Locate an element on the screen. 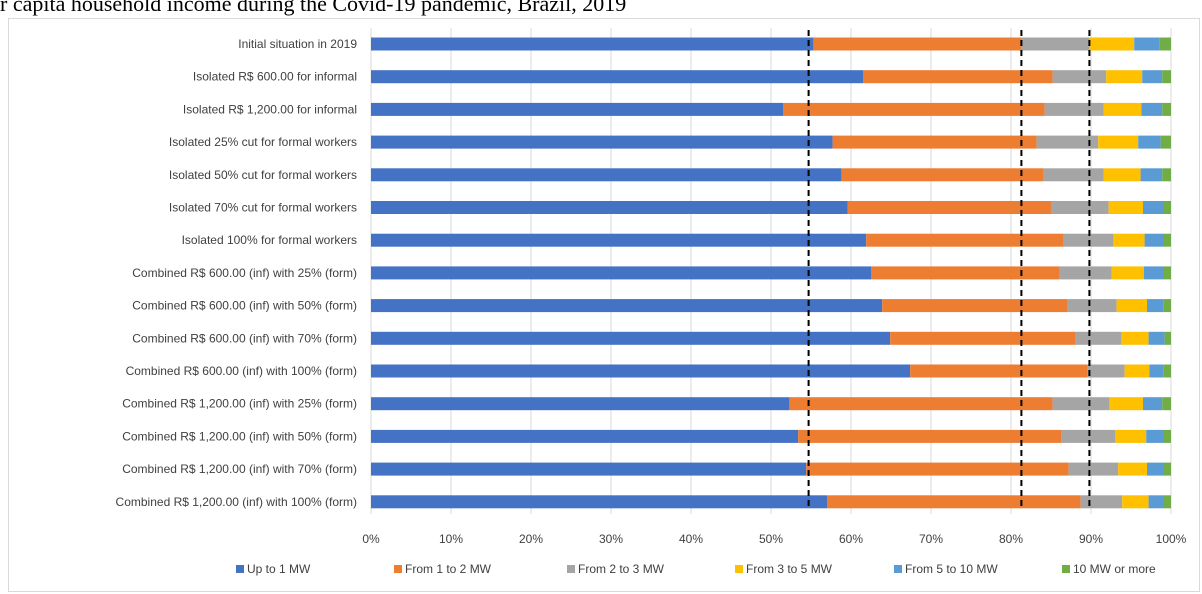  category-label: Combined R$ 600.00 (inf) with 50% (form) is located at coordinates (244, 306).